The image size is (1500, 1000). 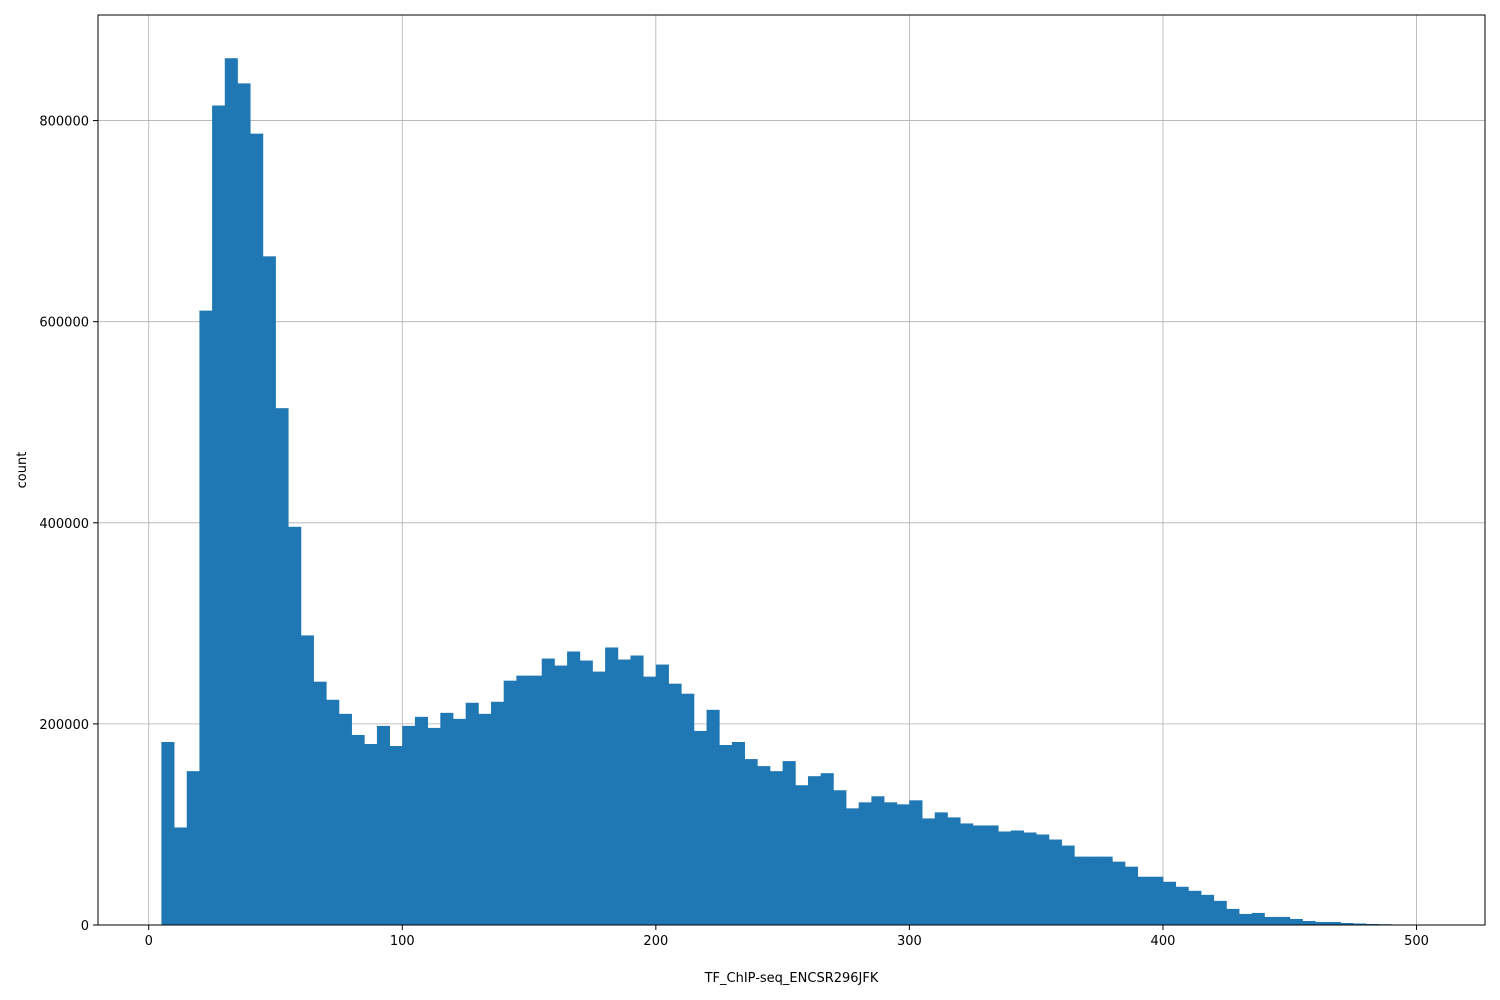 I want to click on x-axis-label: TF_ChIP-seq_ENCSR296JFK, so click(x=791, y=978).